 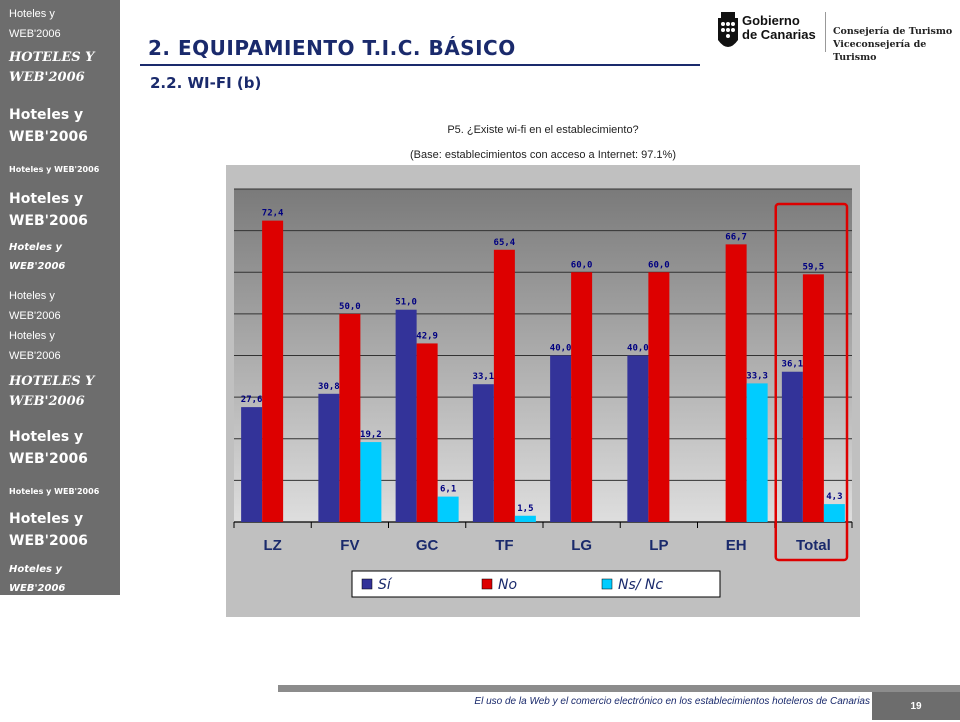 What do you see at coordinates (793, 365) in the screenshot?
I see `data-label: 36,1` at bounding box center [793, 365].